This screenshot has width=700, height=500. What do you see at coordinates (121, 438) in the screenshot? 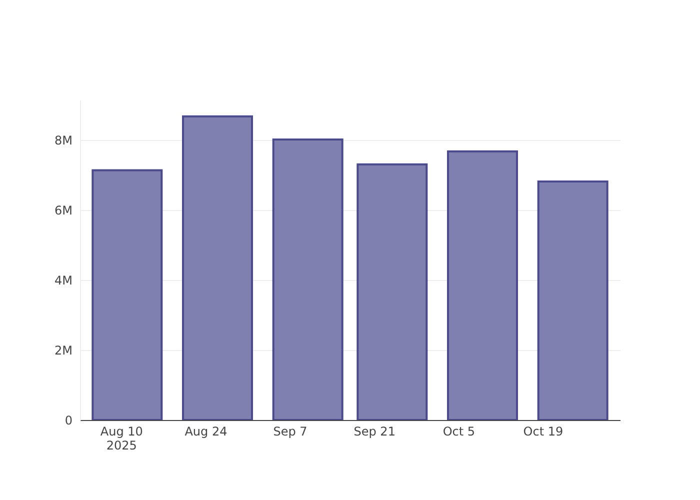
I see `x-tick-label: Aug 10 2025` at bounding box center [121, 438].